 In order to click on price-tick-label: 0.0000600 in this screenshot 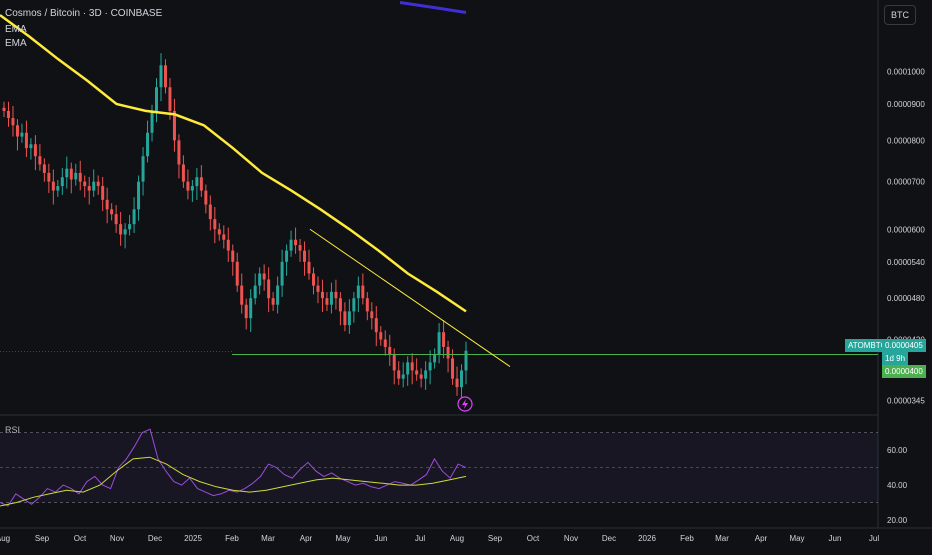, I will do `click(906, 229)`.